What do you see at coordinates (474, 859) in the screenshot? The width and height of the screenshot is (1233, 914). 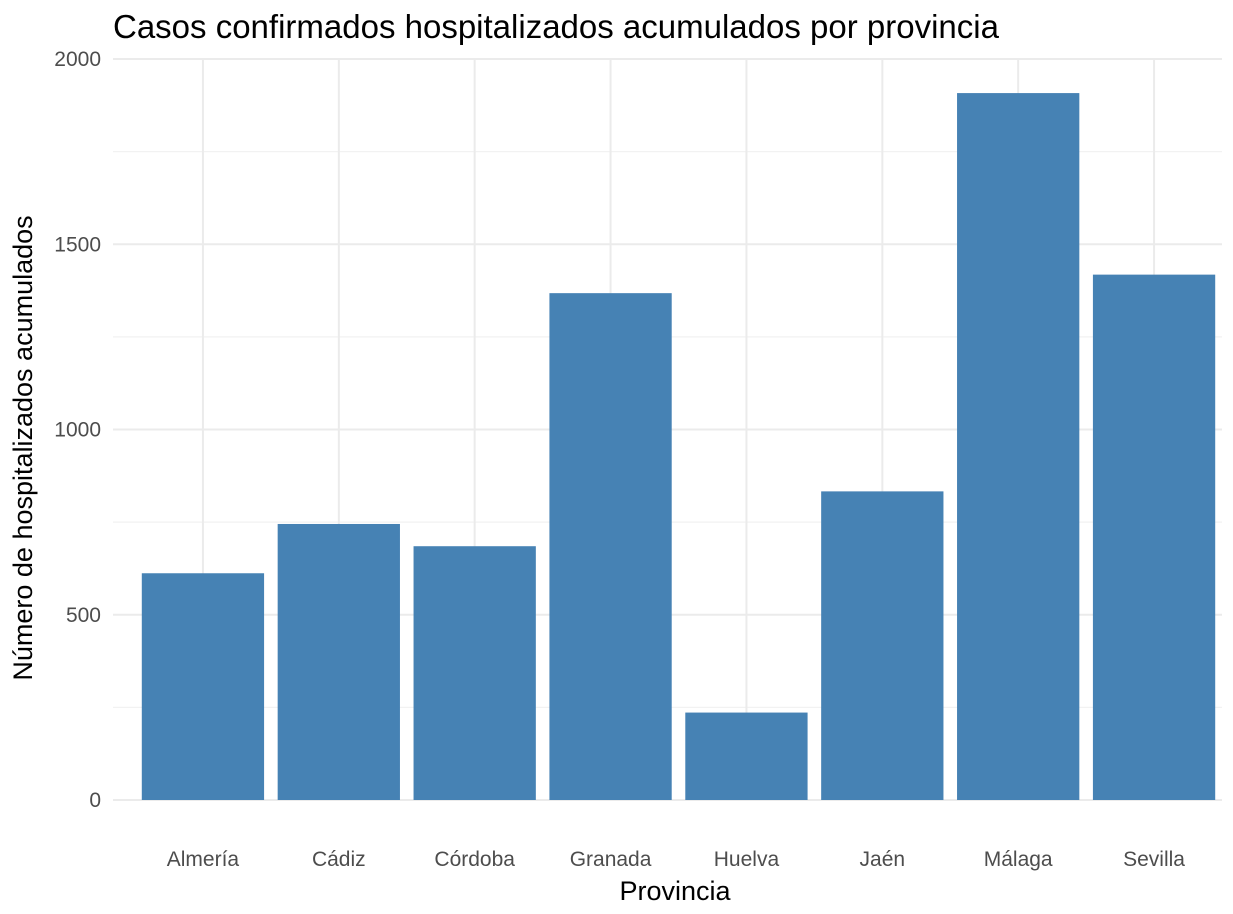 I see `x-tick-label: Córdoba` at bounding box center [474, 859].